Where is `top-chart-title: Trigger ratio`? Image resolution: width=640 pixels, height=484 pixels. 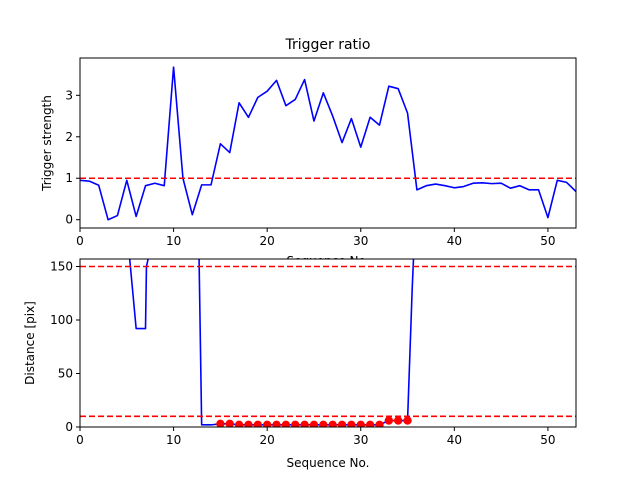 top-chart-title: Trigger ratio is located at coordinates (327, 45).